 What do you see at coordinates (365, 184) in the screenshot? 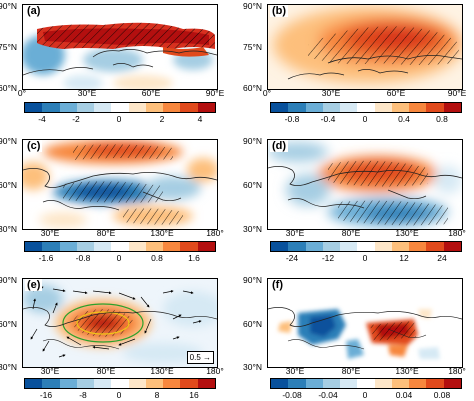
I see `map-d: (d)` at bounding box center [365, 184].